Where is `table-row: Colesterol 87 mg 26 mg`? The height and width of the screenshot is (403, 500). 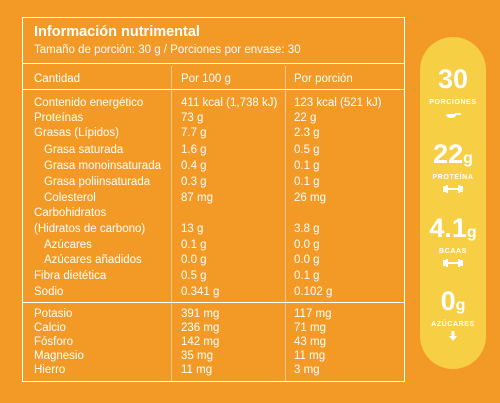
table-row: Colesterol 87 mg 26 mg is located at coordinates (213, 199).